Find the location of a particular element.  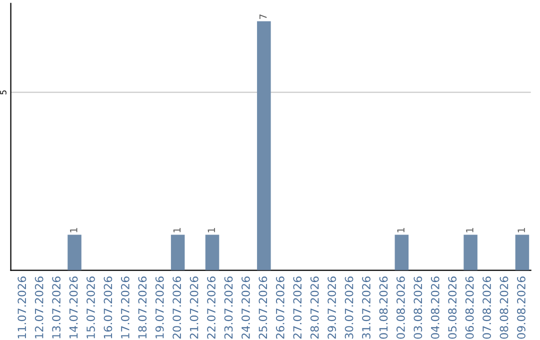

x-tick-label: 12.07.2026 is located at coordinates (39, 307).